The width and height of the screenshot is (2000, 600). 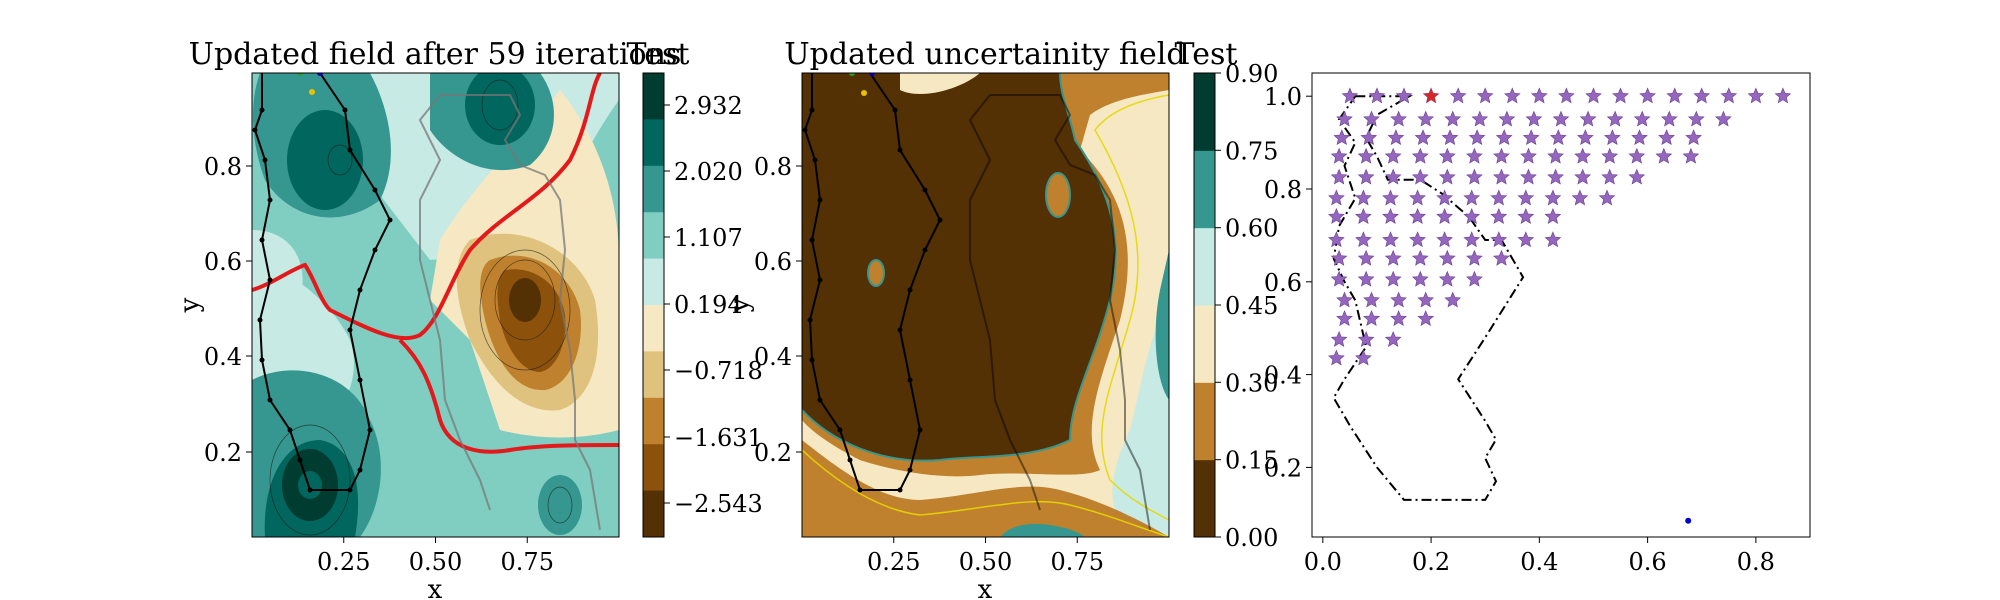 What do you see at coordinates (1283, 283) in the screenshot?
I see `y-tick-label: 0.6` at bounding box center [1283, 283].